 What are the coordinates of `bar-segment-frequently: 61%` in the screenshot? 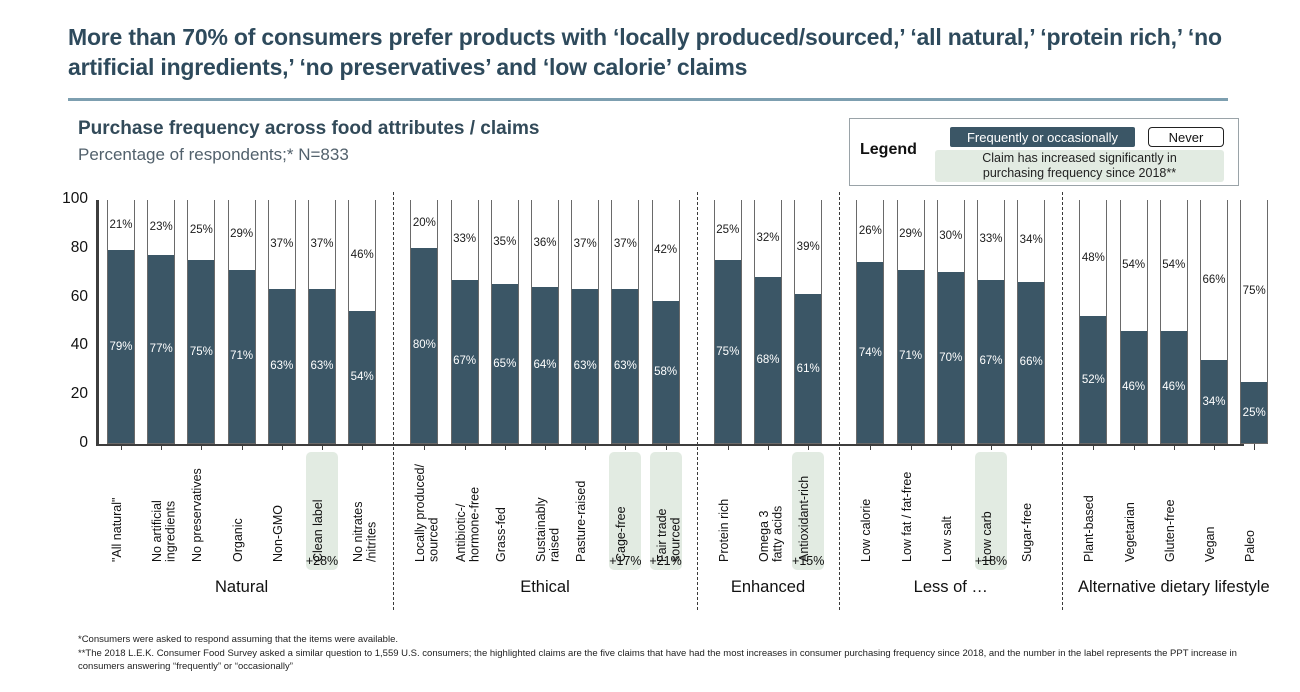 It's located at (808, 368).